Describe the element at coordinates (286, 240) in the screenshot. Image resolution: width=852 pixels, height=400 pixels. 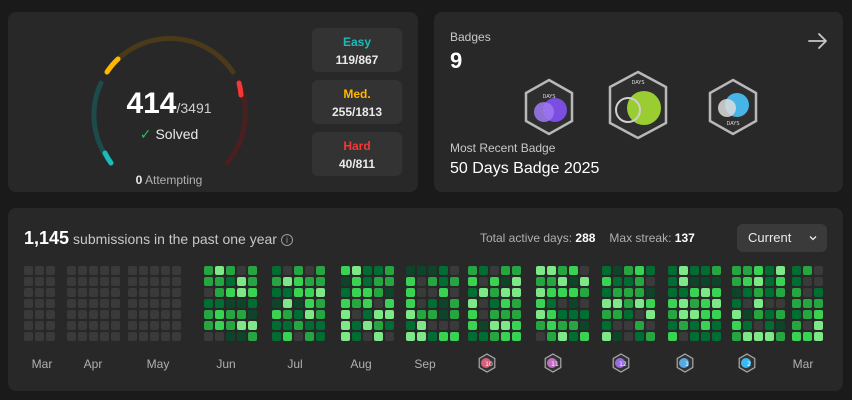
I see `info-icon: i` at that location.